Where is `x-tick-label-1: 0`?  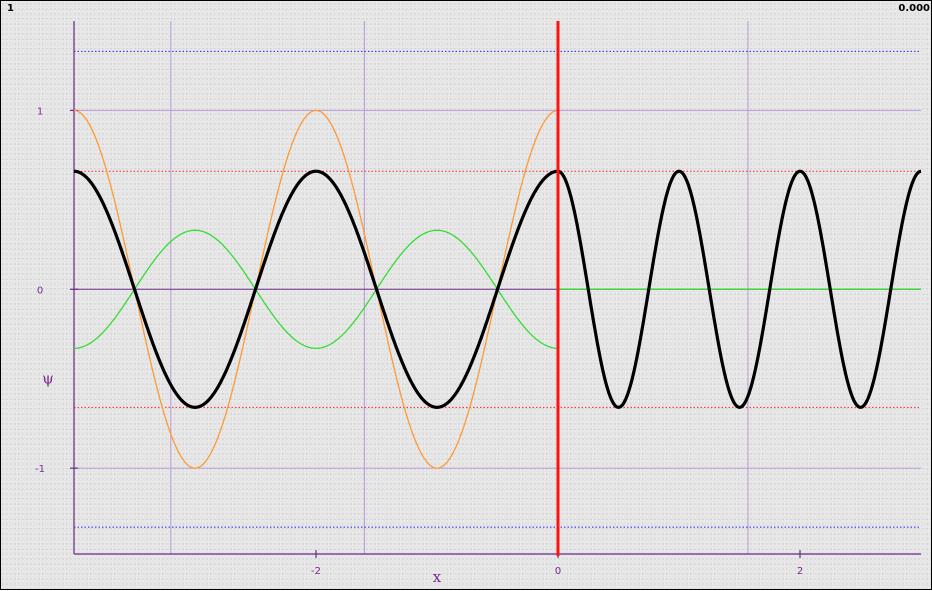 x-tick-label-1: 0 is located at coordinates (558, 571).